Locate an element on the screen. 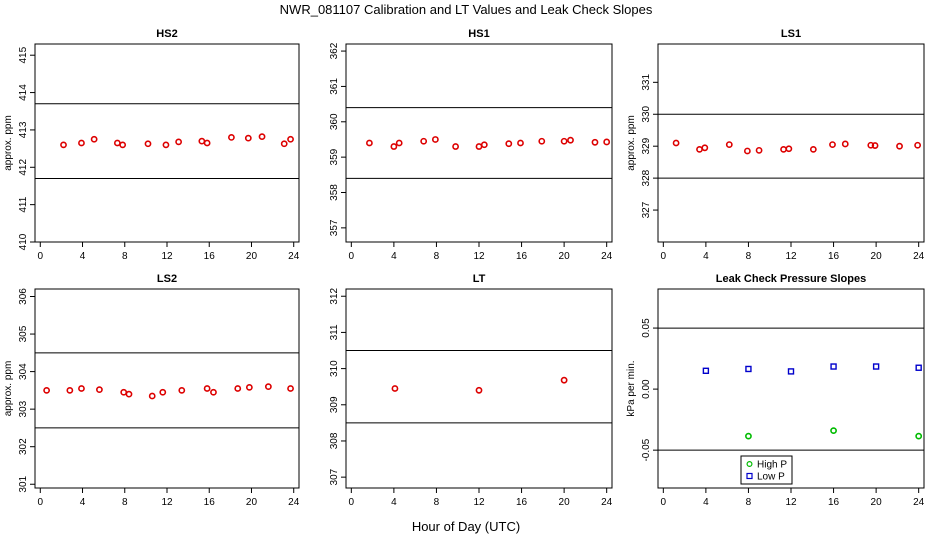 This screenshot has width=936, height=540. panel-title: Leak Check Pressure Slopes is located at coordinates (791, 279).